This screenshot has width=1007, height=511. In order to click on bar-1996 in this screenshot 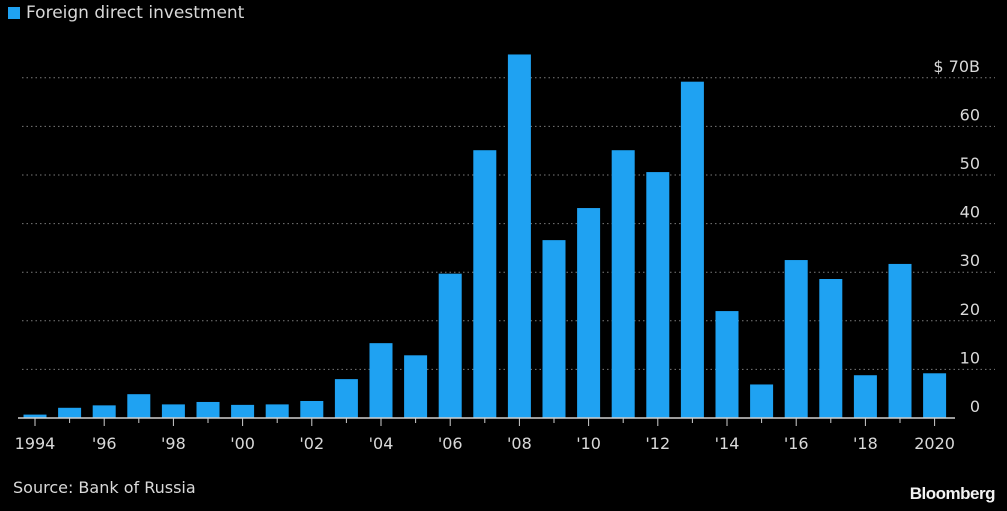, I will do `click(104, 411)`.